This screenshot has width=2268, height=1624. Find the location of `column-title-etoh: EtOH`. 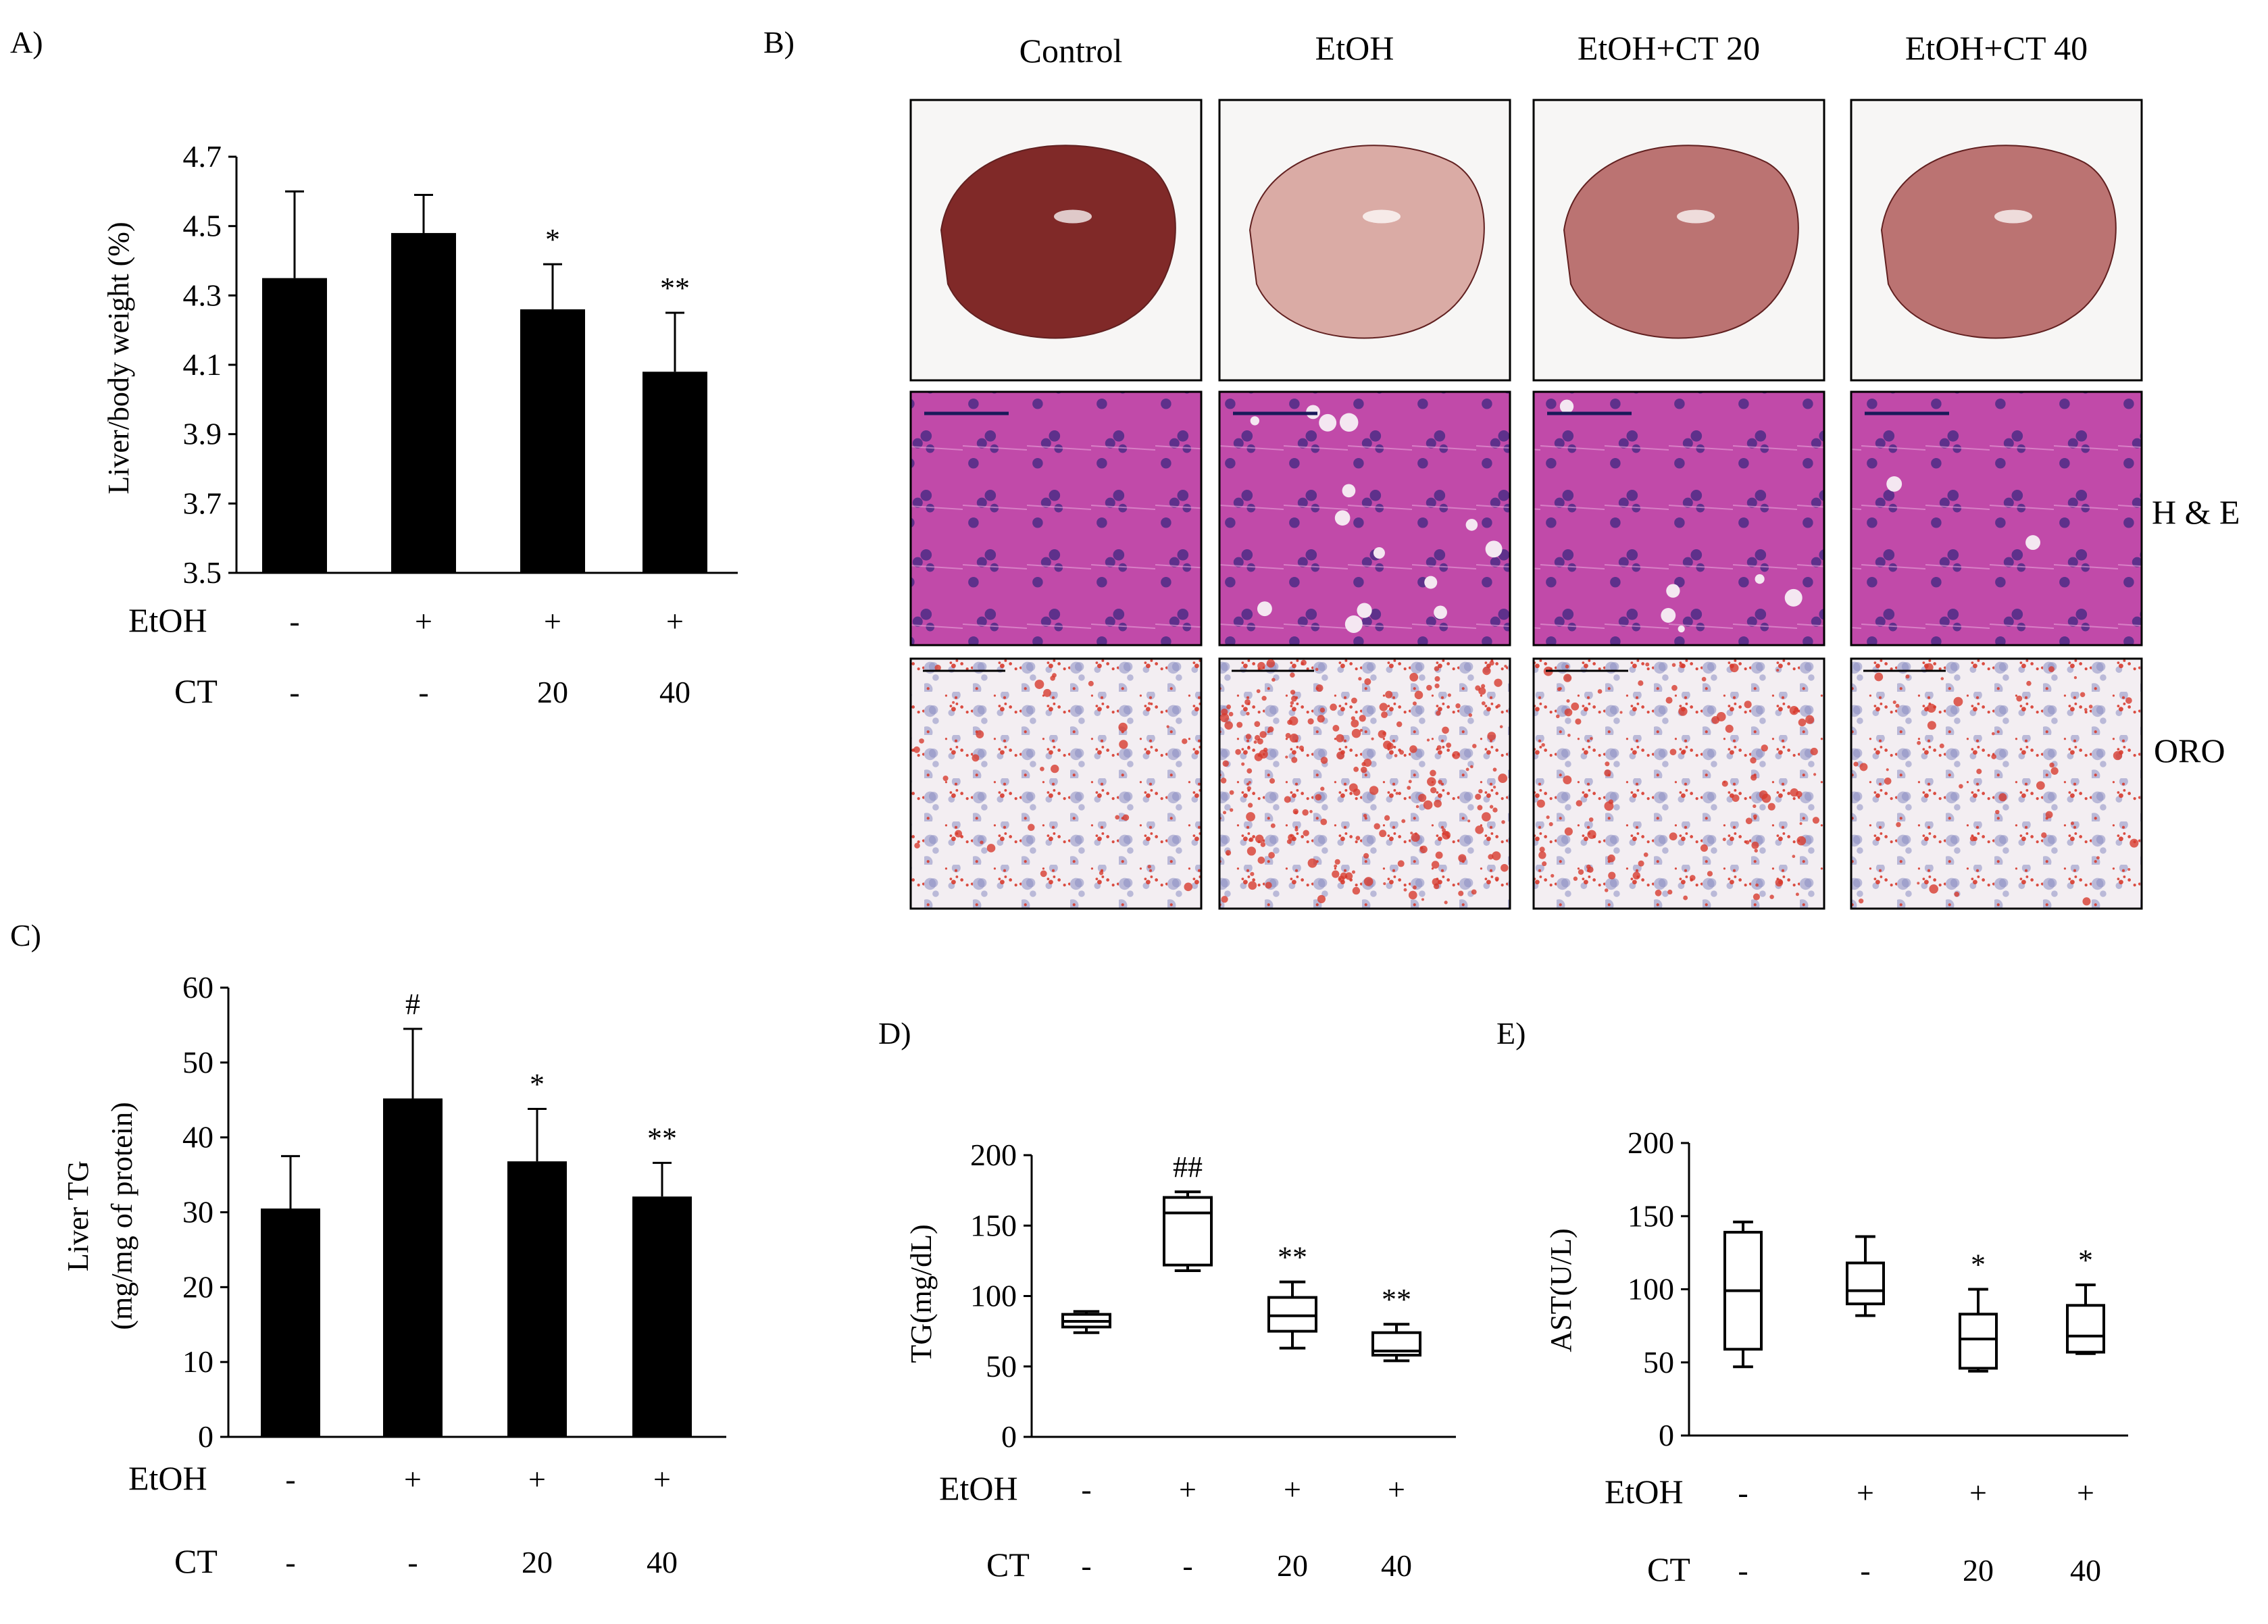

column-title-etoh: EtOH is located at coordinates (1354, 48).